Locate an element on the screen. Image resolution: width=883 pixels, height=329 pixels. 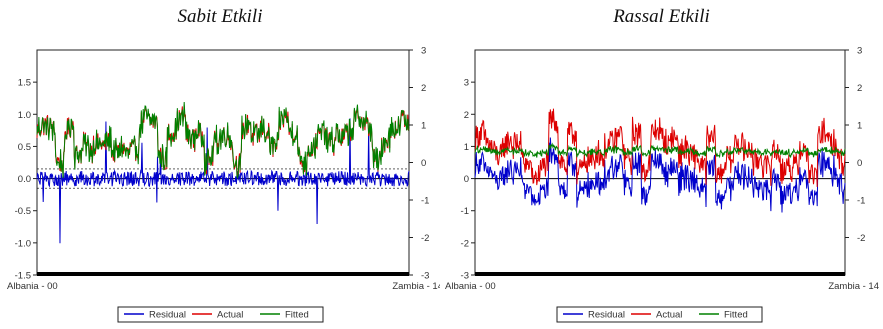
left-tick-label: -1 is located at coordinates (465, 211).